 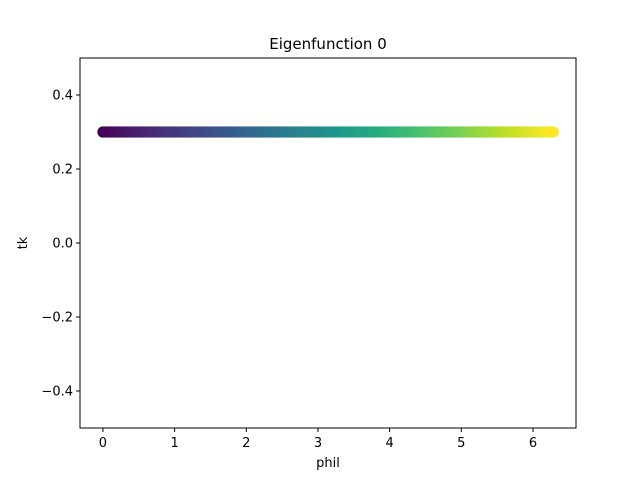 What do you see at coordinates (390, 443) in the screenshot?
I see `x-tick-label: 4` at bounding box center [390, 443].